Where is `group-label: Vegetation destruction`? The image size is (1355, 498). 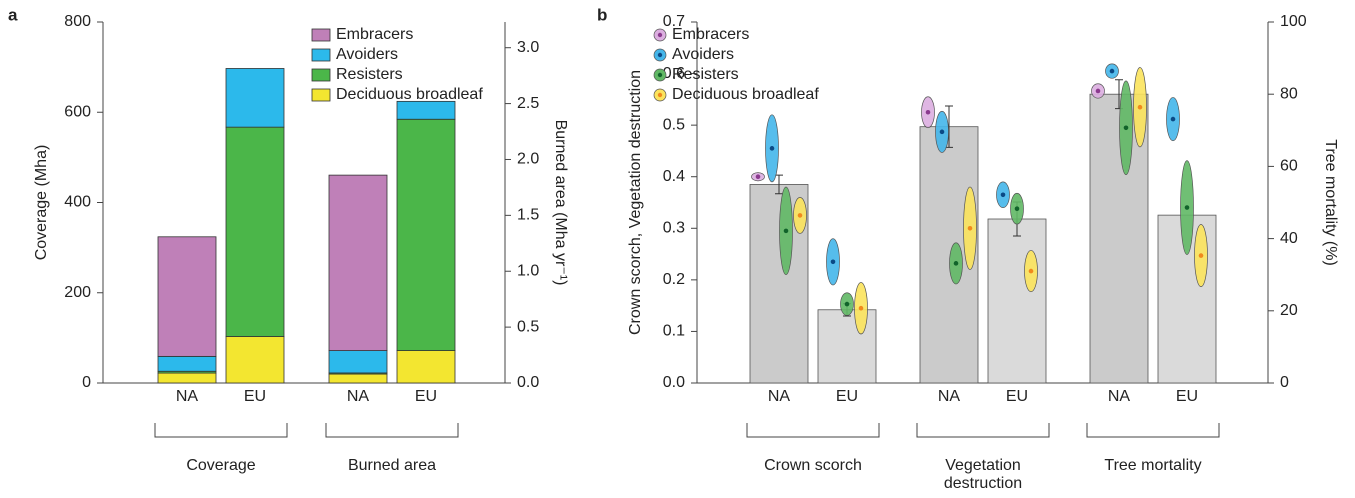 group-label: Vegetation destruction is located at coordinates (983, 474).